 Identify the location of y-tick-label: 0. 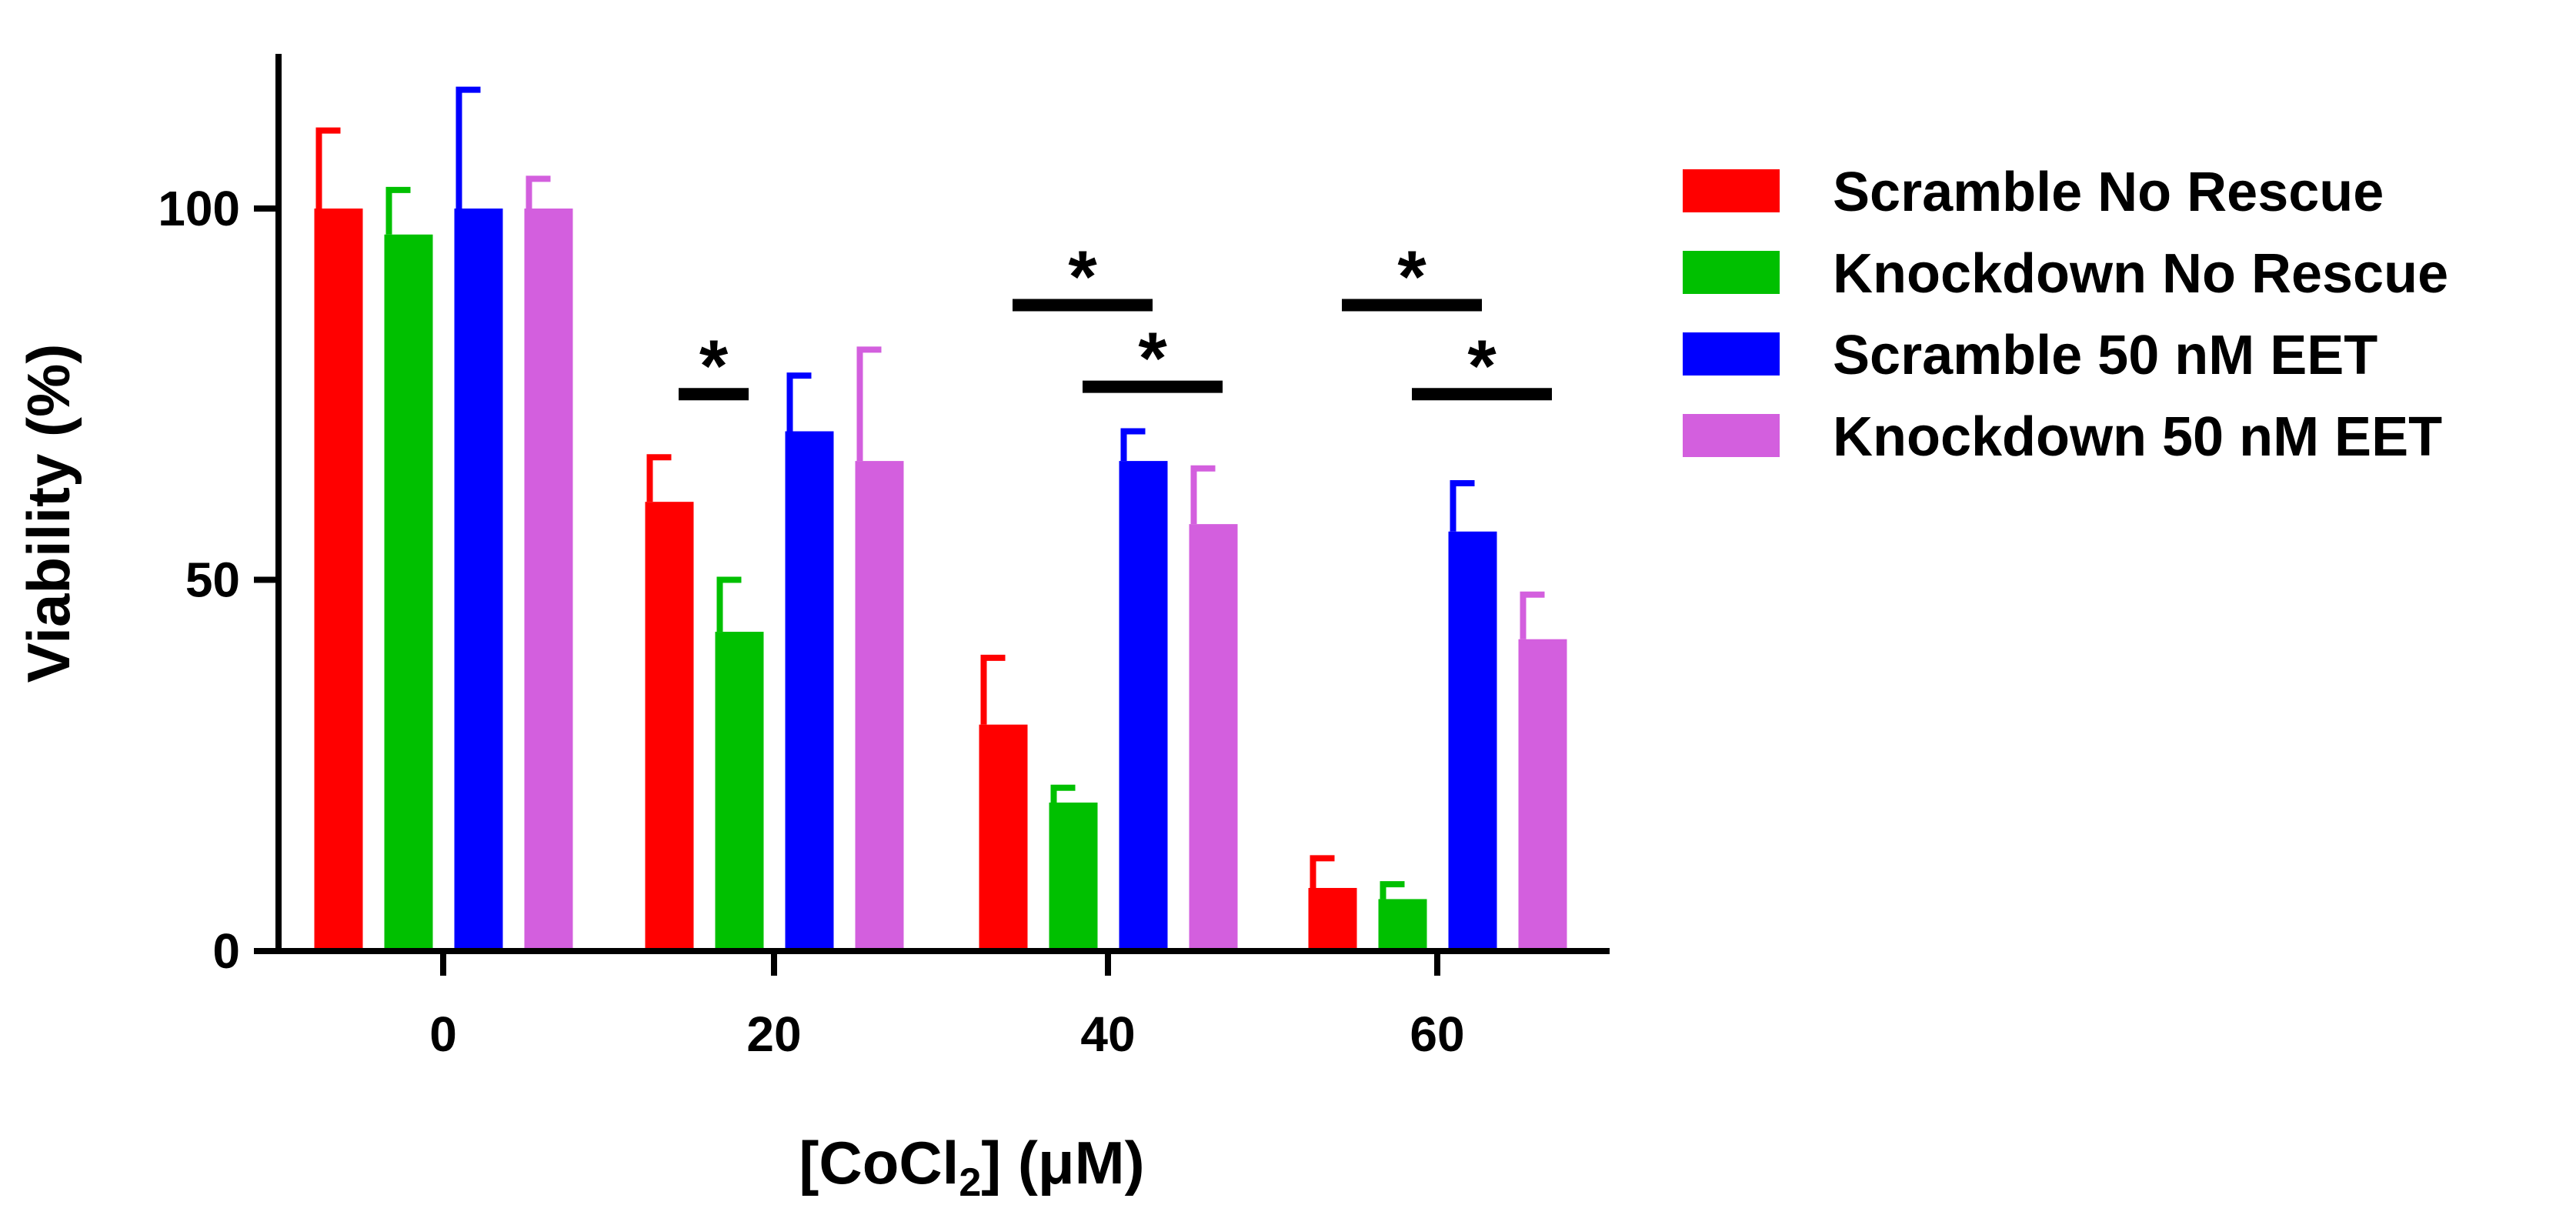
(226, 951).